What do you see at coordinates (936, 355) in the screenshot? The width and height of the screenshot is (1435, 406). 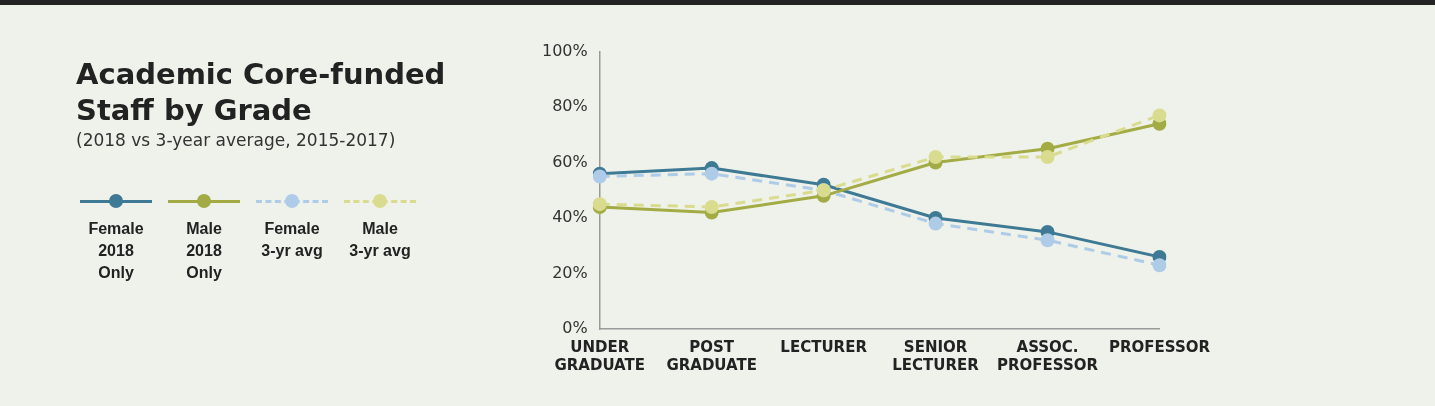 I see `x-tick-label: SENIOR LECTURER` at bounding box center [936, 355].